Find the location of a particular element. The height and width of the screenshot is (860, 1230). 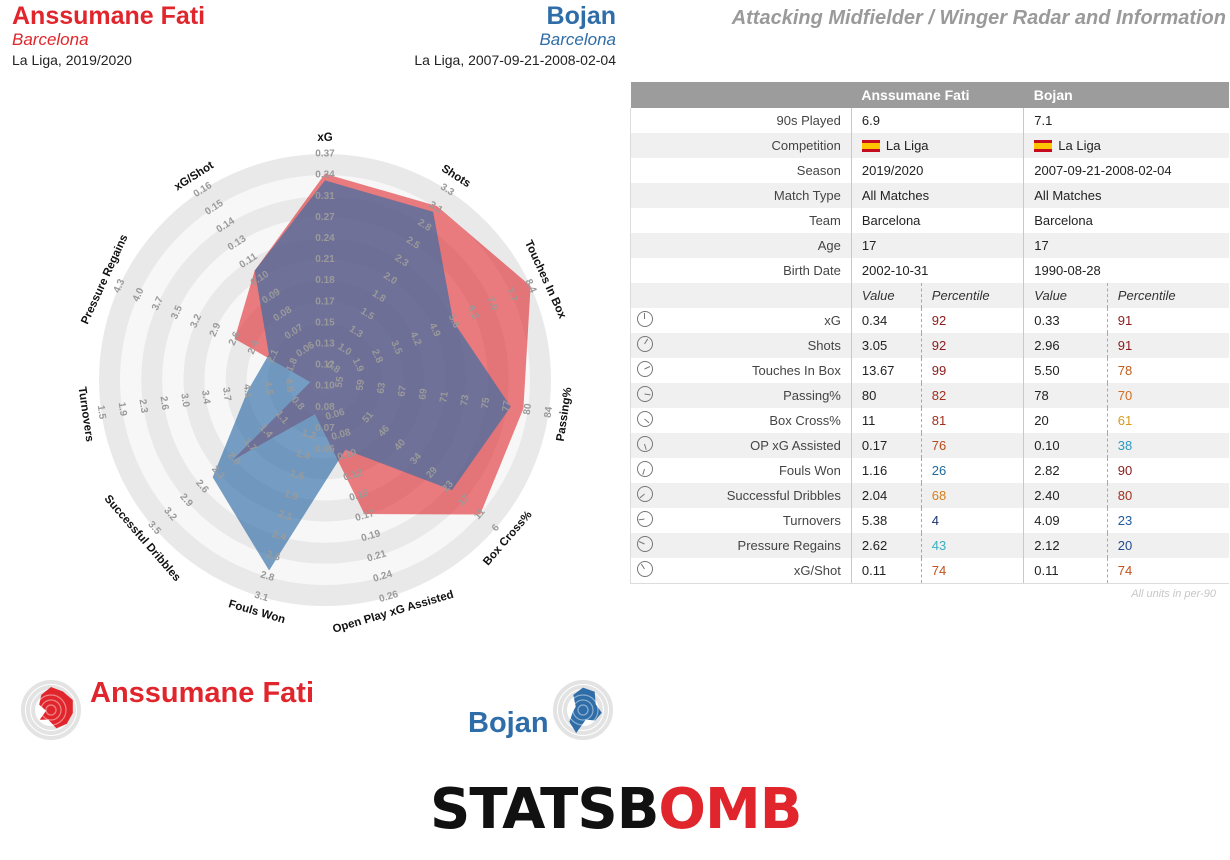

radar-axis-label: Passing% is located at coordinates (565, 414).